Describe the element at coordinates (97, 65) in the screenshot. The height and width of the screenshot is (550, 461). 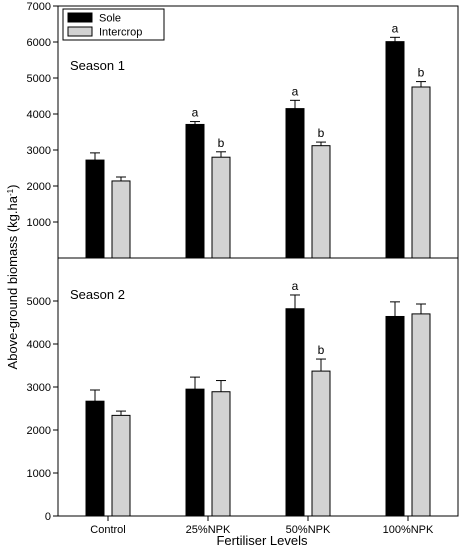
I see `panel-label: Season 1` at that location.